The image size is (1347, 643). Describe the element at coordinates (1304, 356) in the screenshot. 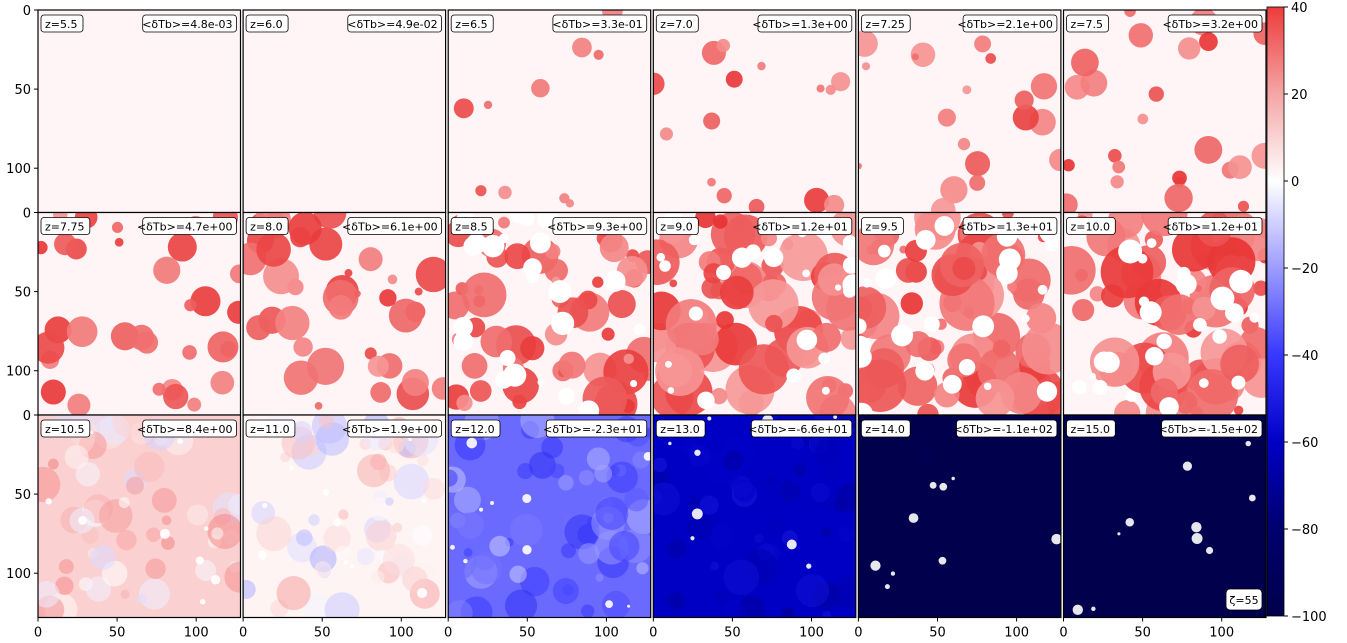

I see `colorbar-tick-label: −40` at that location.